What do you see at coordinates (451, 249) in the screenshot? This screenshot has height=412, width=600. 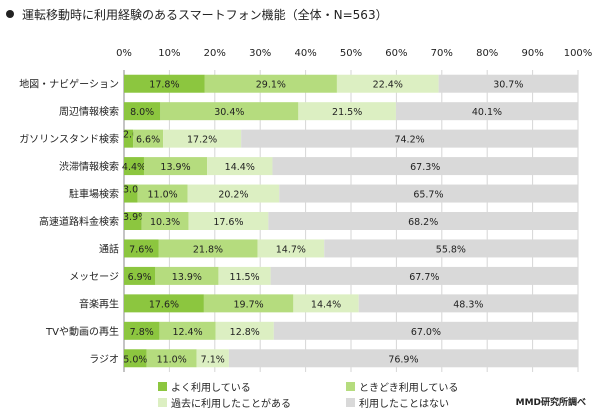 I see `data-label: 55.8%` at bounding box center [451, 249].